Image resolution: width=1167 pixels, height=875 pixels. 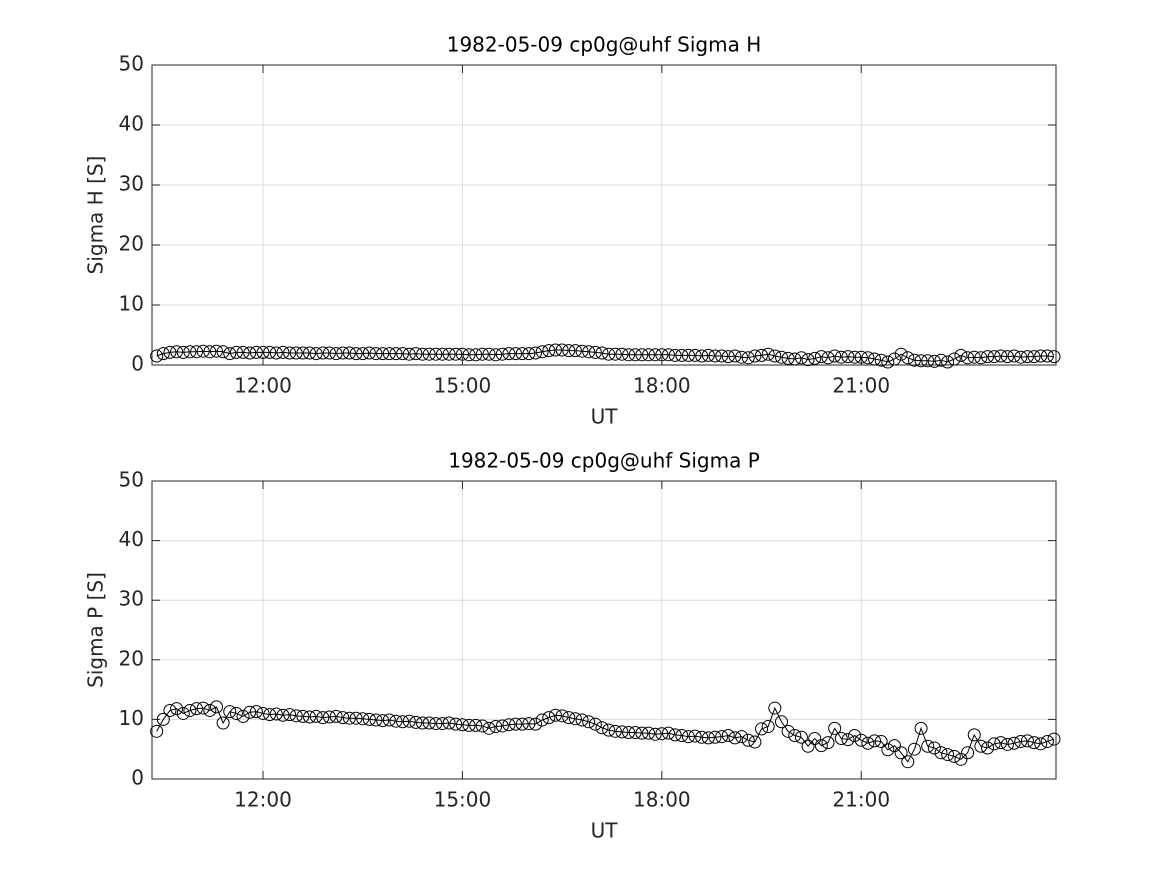 I want to click on x-tick-label: 18:00, so click(x=662, y=386).